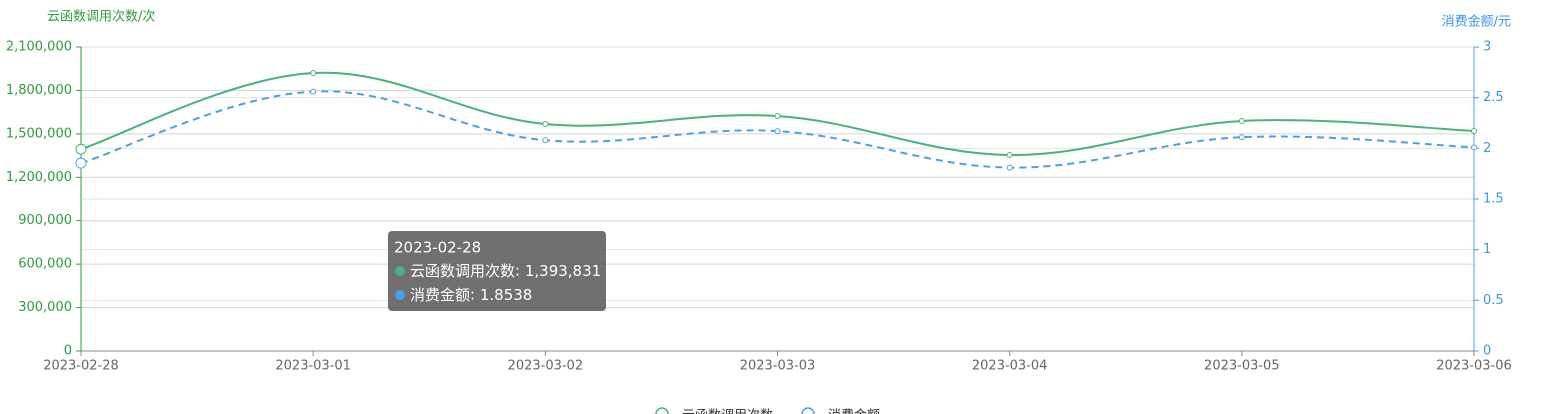 The image size is (1555, 414). What do you see at coordinates (39, 177) in the screenshot?
I see `y-tick-label: 1,200,000` at bounding box center [39, 177].